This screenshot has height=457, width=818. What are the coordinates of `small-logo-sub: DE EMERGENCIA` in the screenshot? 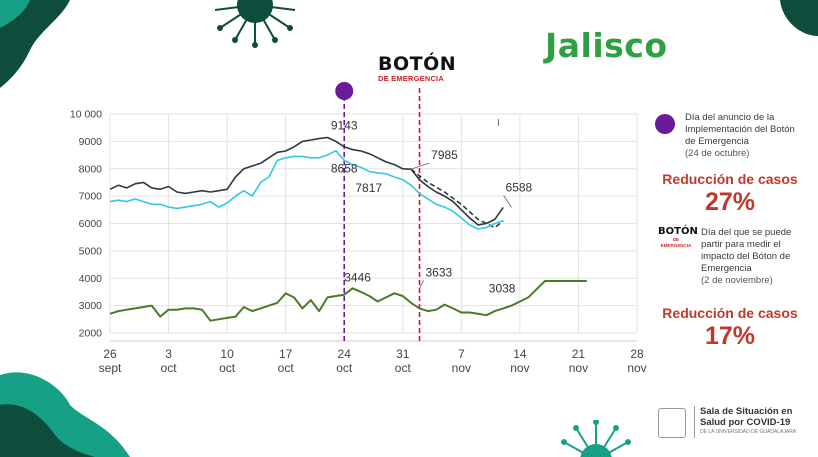 It's located at (676, 242).